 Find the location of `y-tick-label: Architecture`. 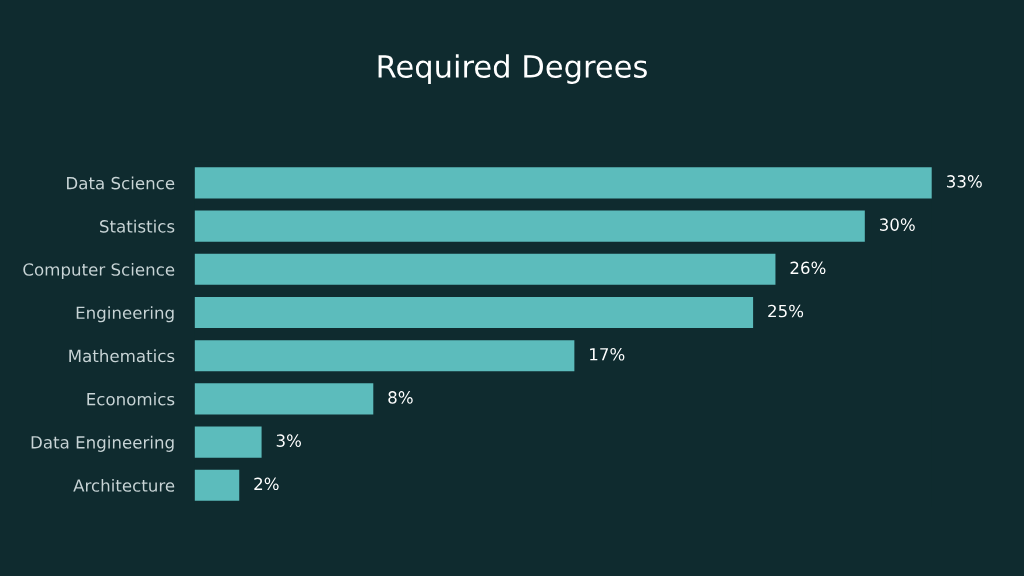

y-tick-label: Architecture is located at coordinates (124, 485).